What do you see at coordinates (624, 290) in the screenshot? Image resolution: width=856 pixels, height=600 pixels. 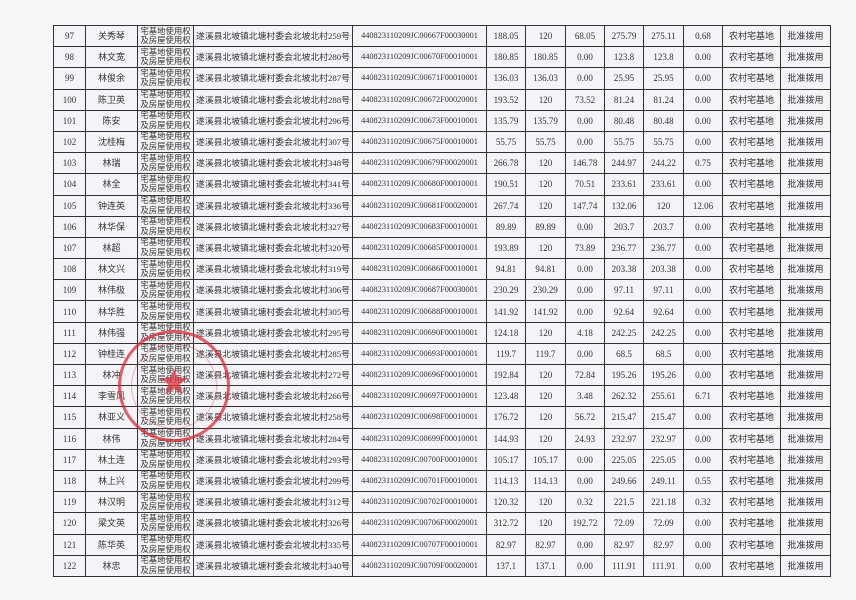 I see `building-area-total: 97.11` at bounding box center [624, 290].